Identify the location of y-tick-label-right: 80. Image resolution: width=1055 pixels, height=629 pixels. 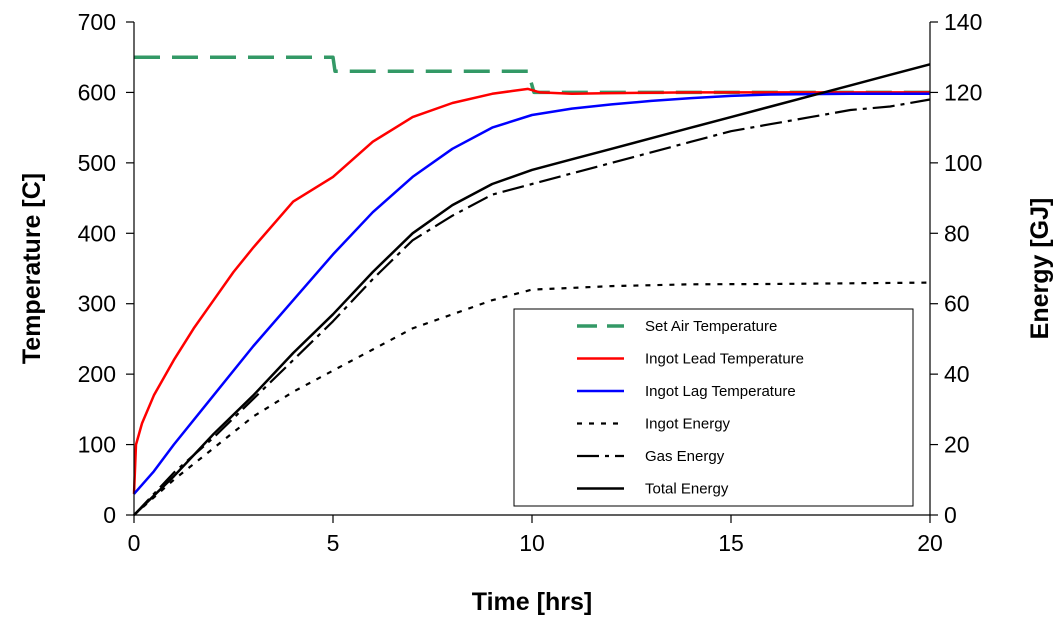
(957, 233).